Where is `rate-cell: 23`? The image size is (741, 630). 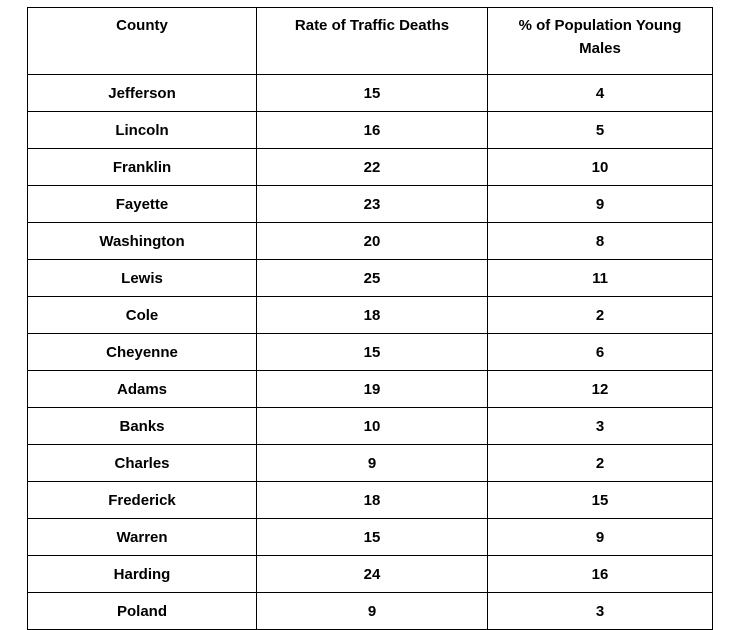
rate-cell: 23 is located at coordinates (372, 204).